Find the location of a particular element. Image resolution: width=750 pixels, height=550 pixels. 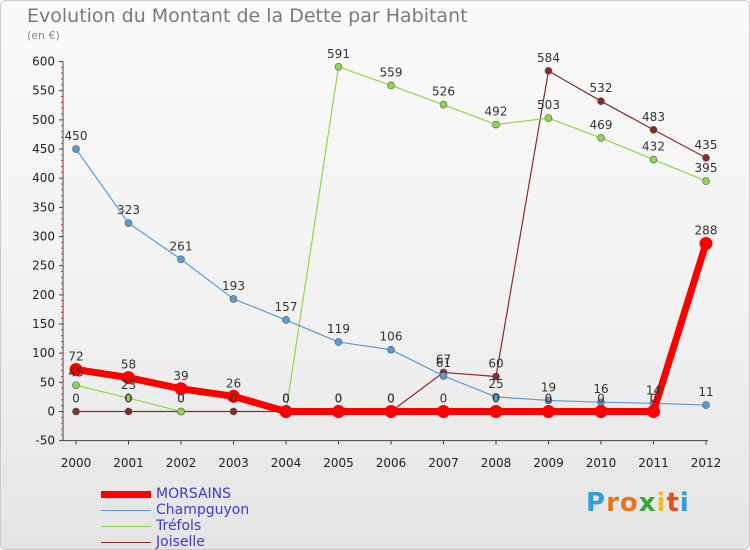

x-tick-label: 2005 is located at coordinates (338, 463).